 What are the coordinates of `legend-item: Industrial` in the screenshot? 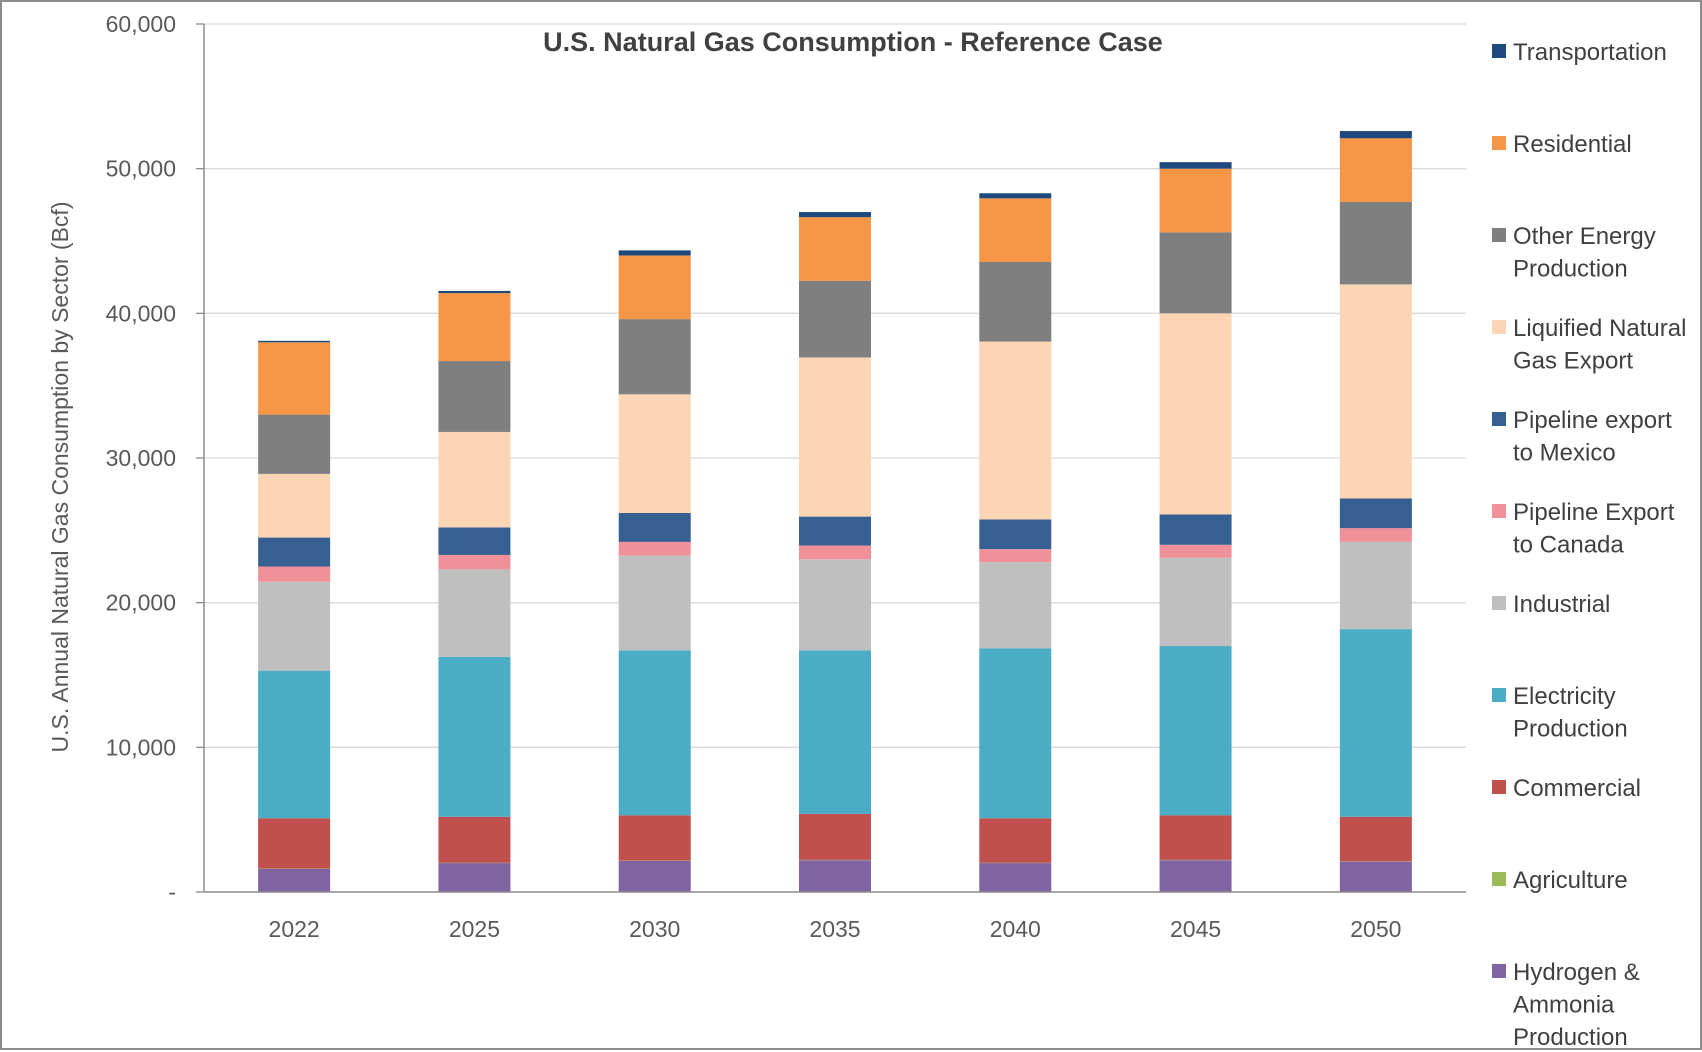 It's located at (1551, 604).